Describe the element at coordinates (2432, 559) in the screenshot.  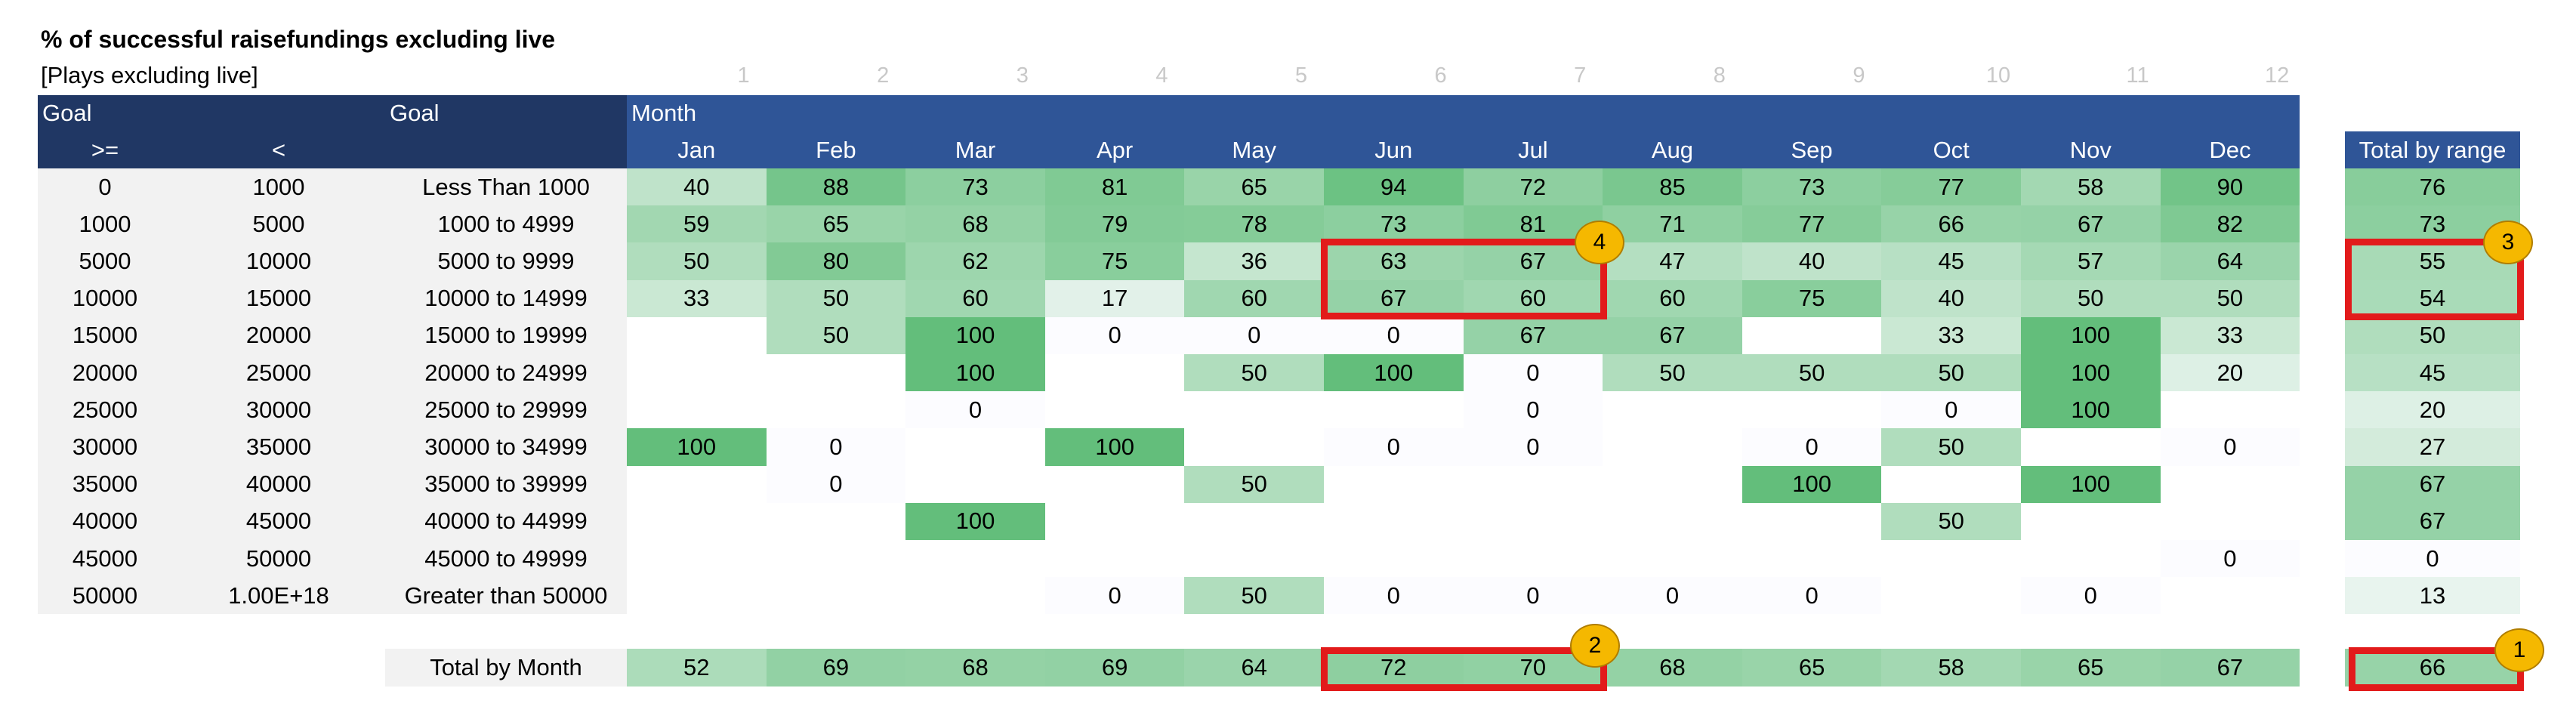
I see `total-by-range-cell: 0` at that location.